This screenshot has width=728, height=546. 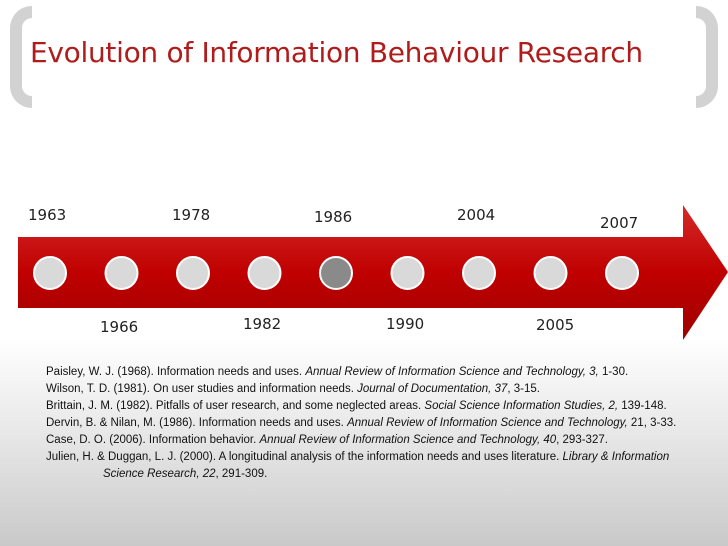 What do you see at coordinates (262, 324) in the screenshot?
I see `year-label-1982: 1982` at bounding box center [262, 324].